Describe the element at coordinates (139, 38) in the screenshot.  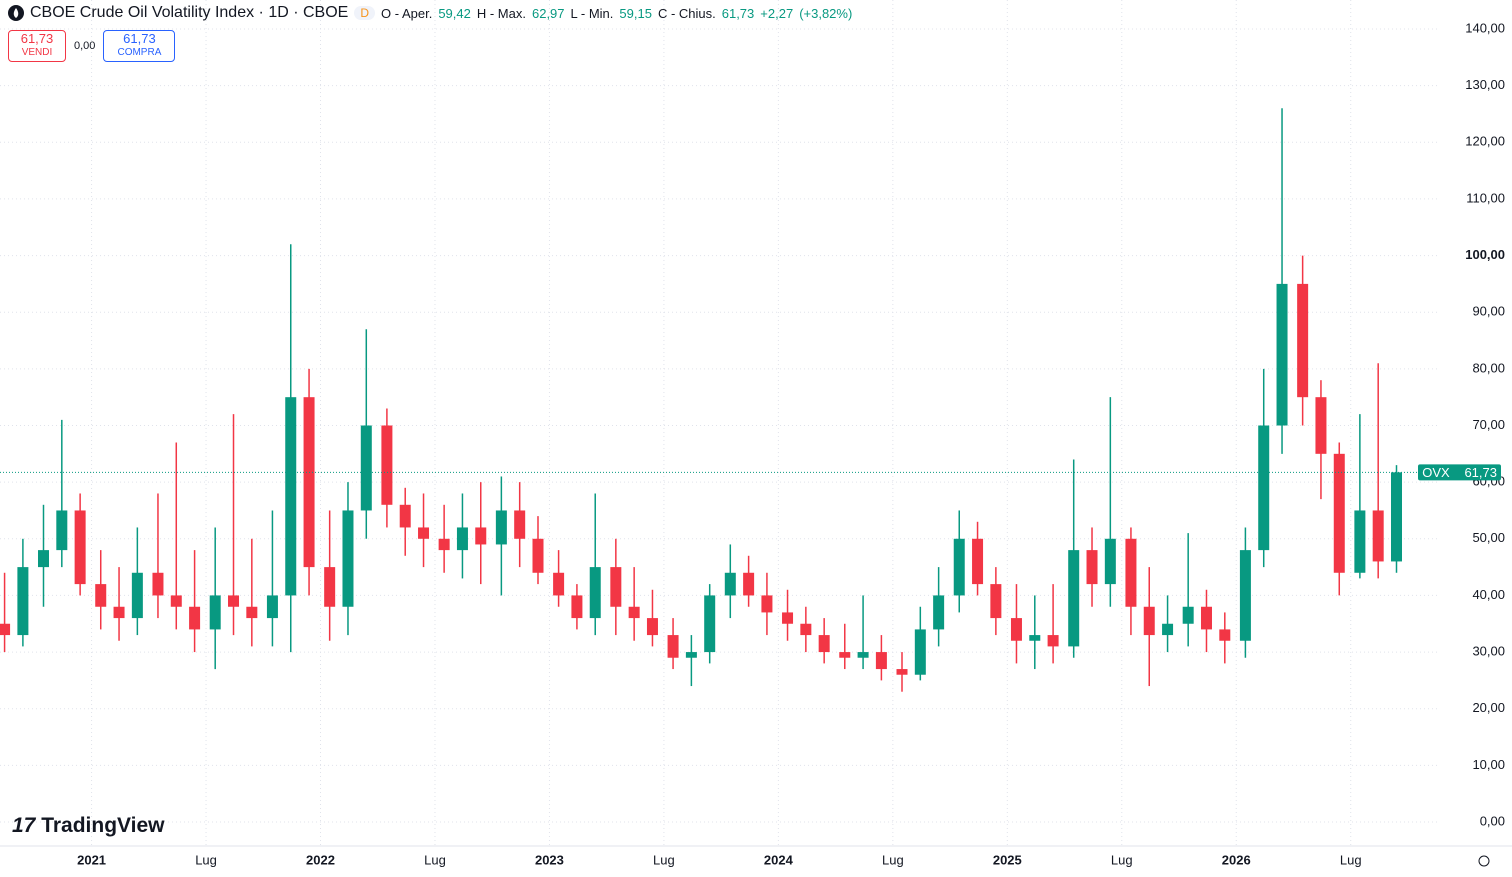
I see `buy-price: 61,73` at that location.